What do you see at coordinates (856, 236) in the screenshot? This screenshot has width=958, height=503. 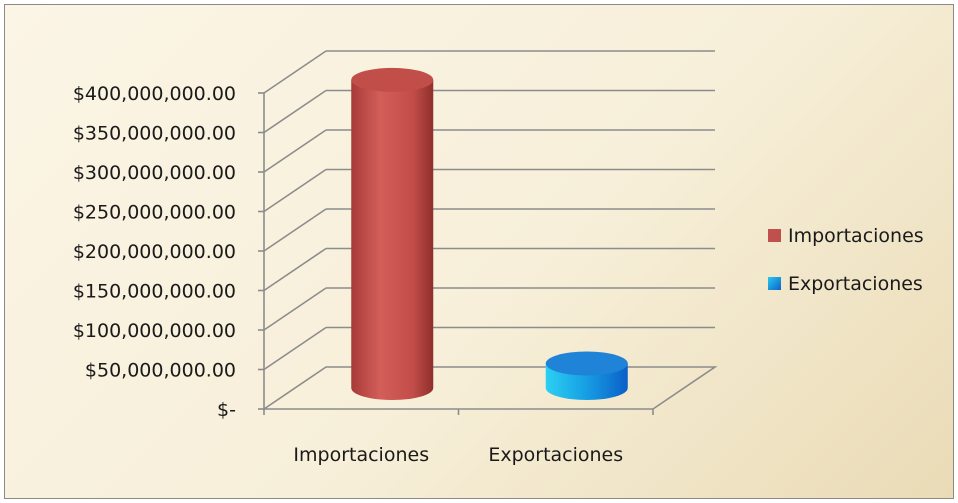 I see `legend-label: Importaciones` at bounding box center [856, 236].